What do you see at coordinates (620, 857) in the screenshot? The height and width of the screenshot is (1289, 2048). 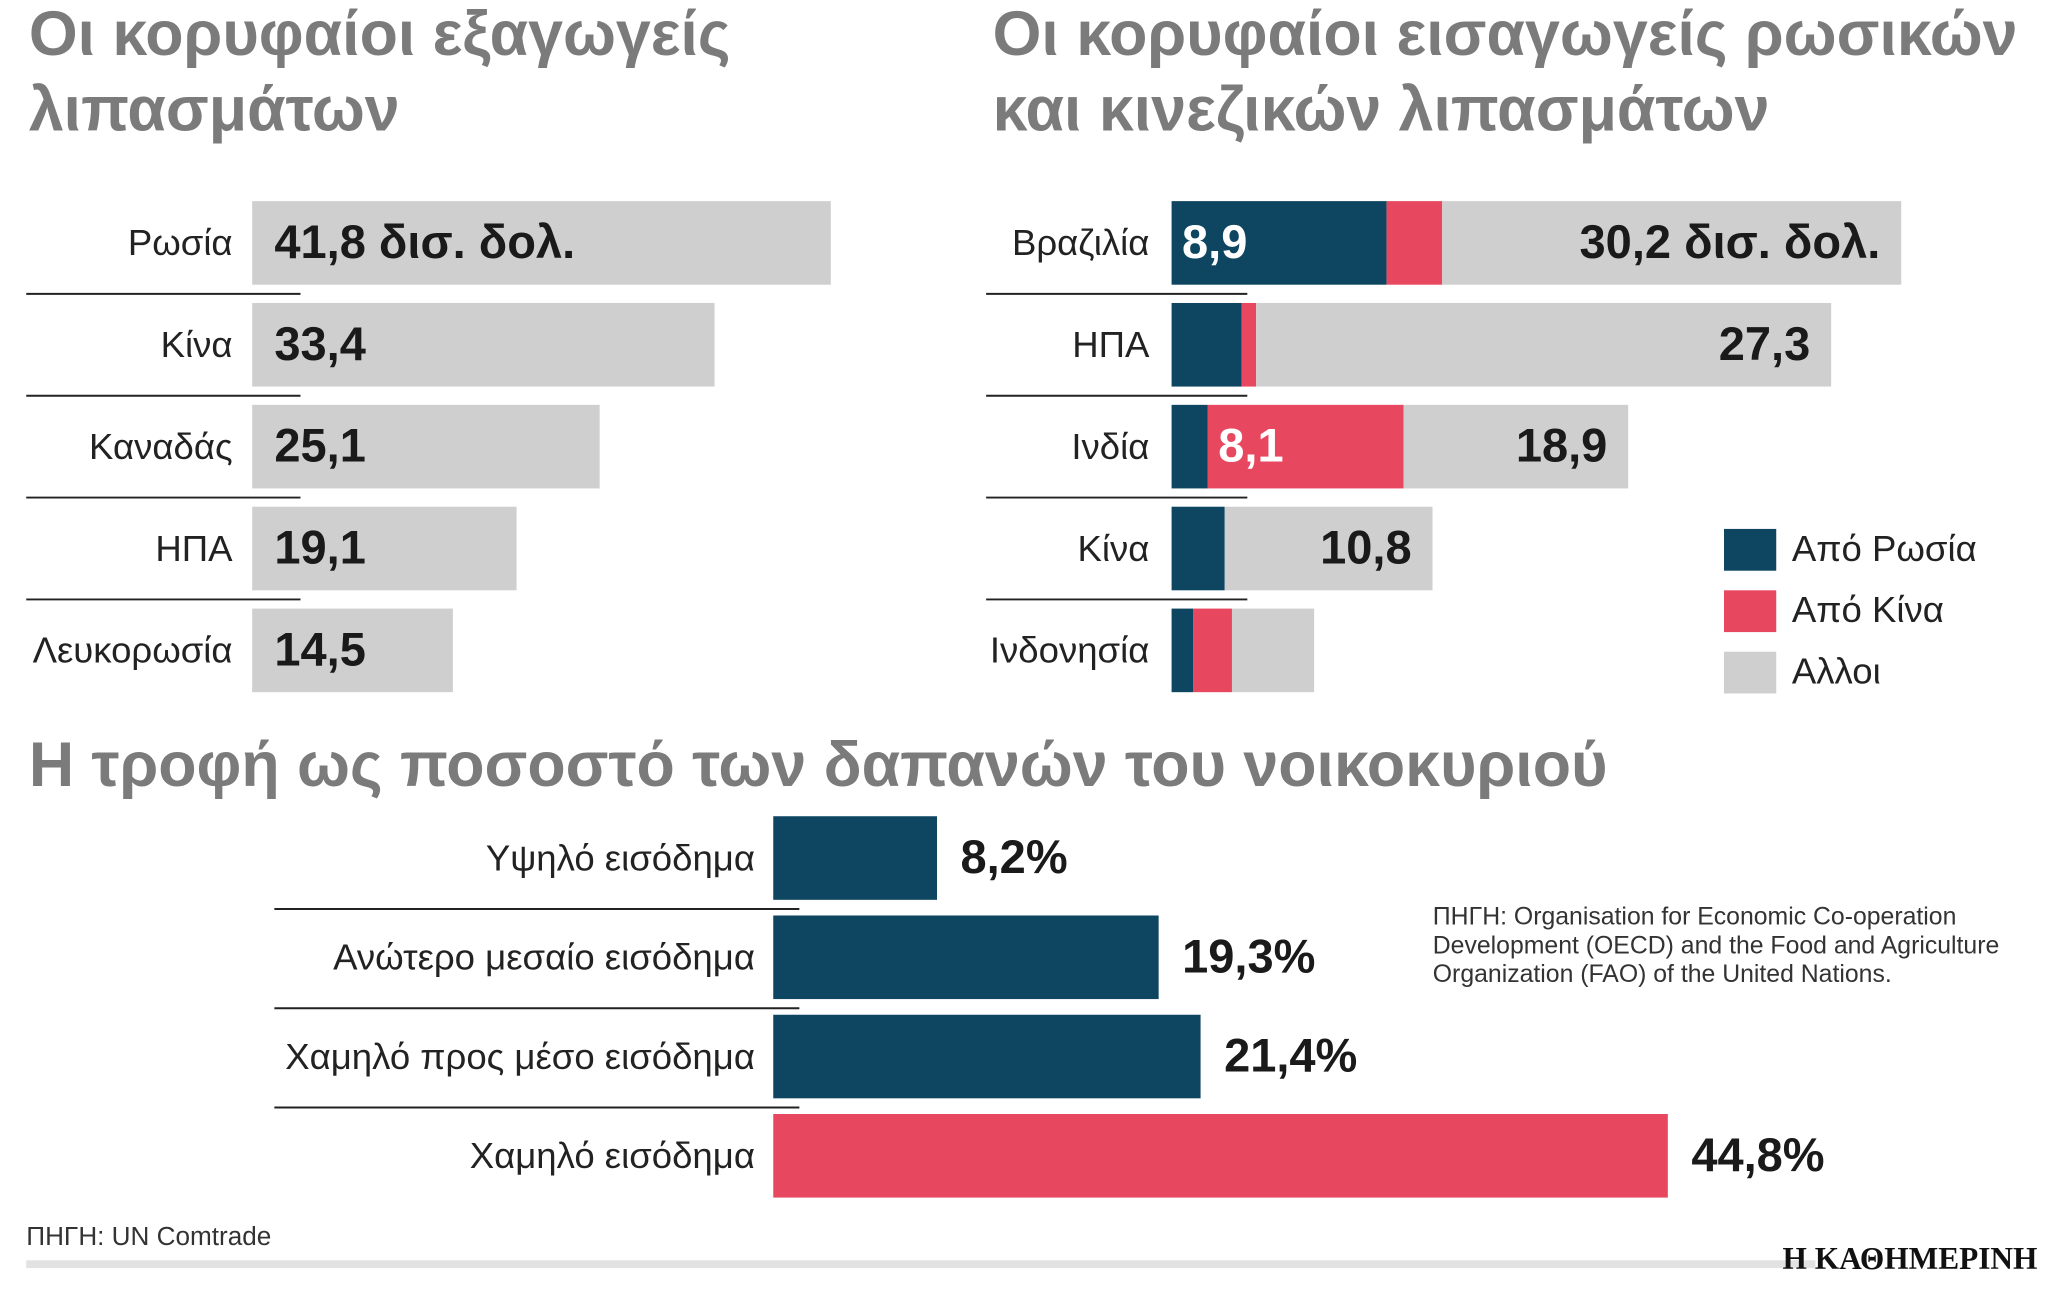 I see `category-label: Υψηλό εισόδημα` at bounding box center [620, 857].